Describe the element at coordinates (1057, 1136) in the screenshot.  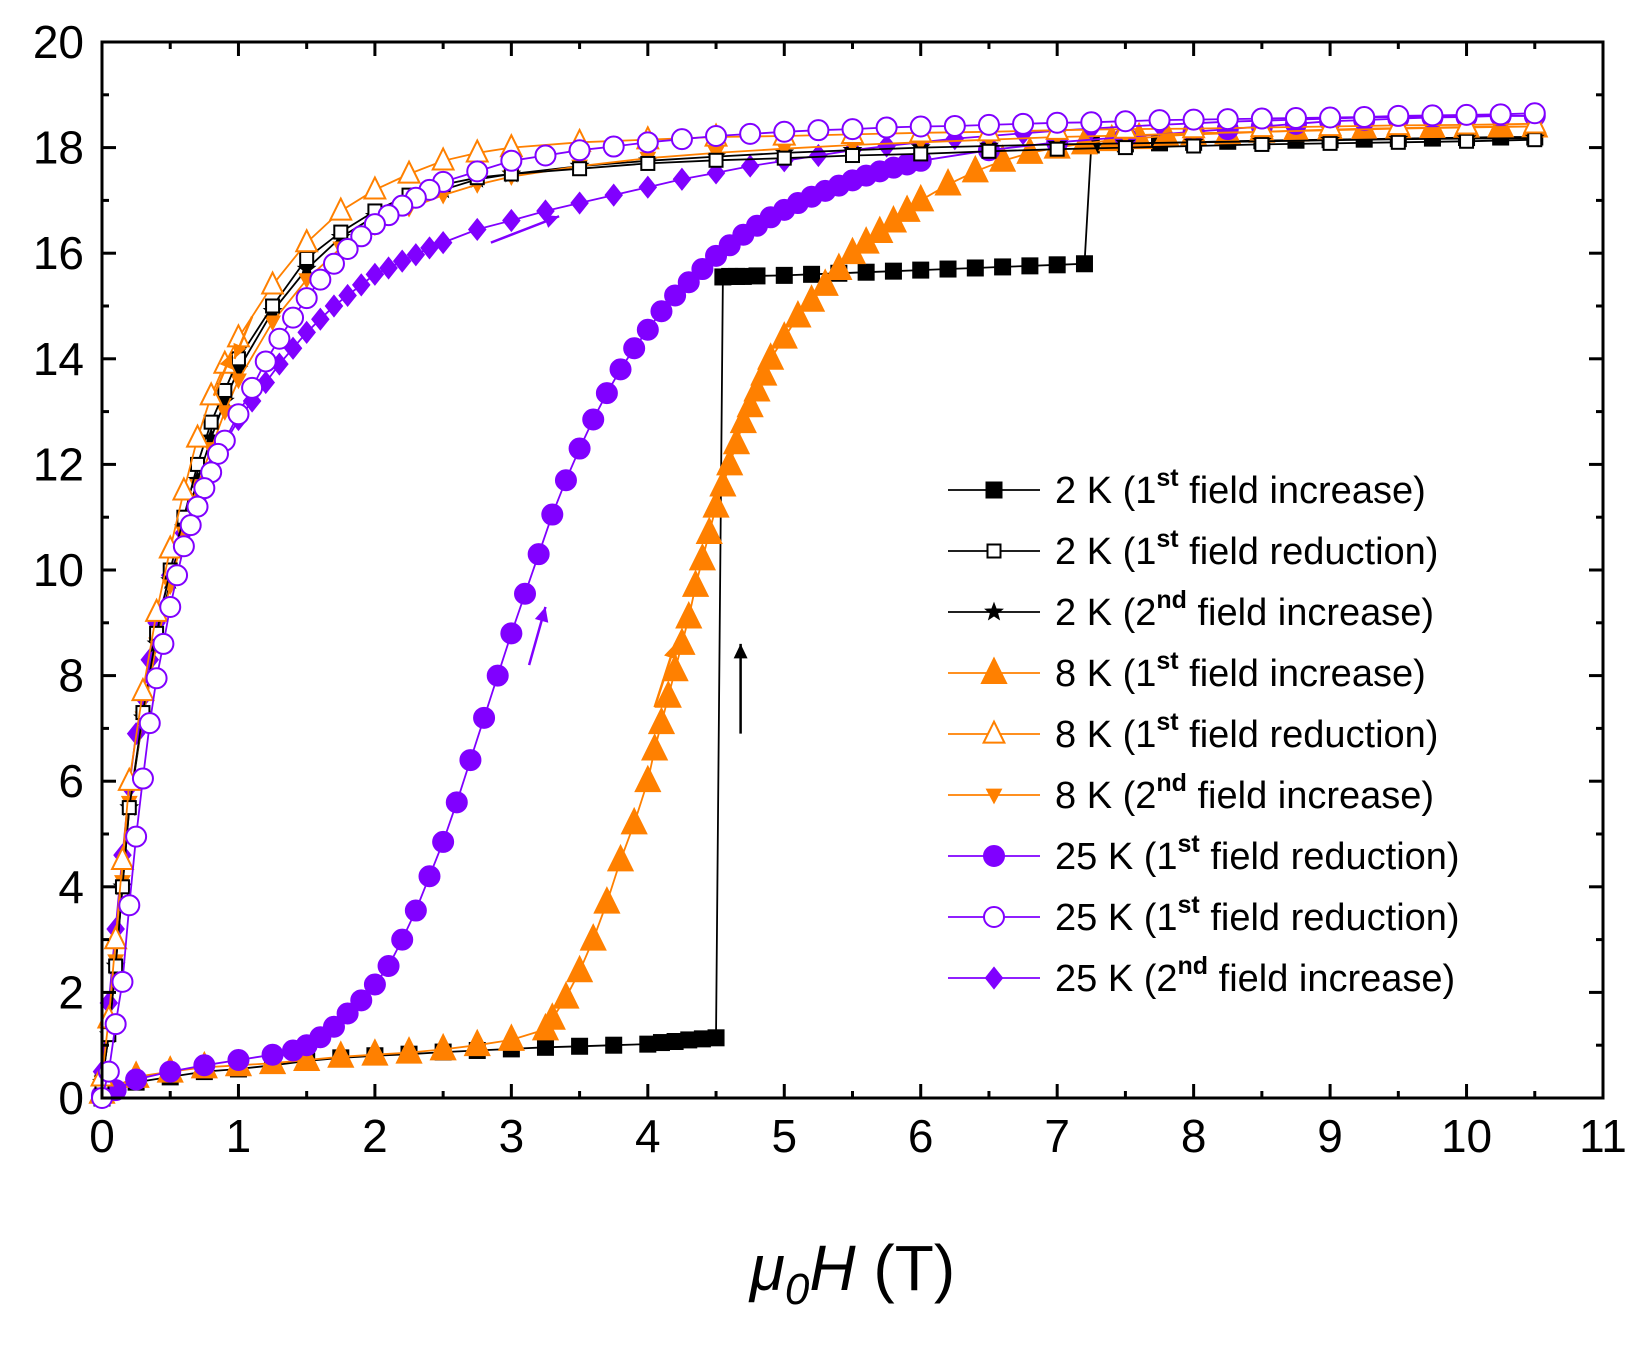
I see `x-tick-label: 7` at that location.